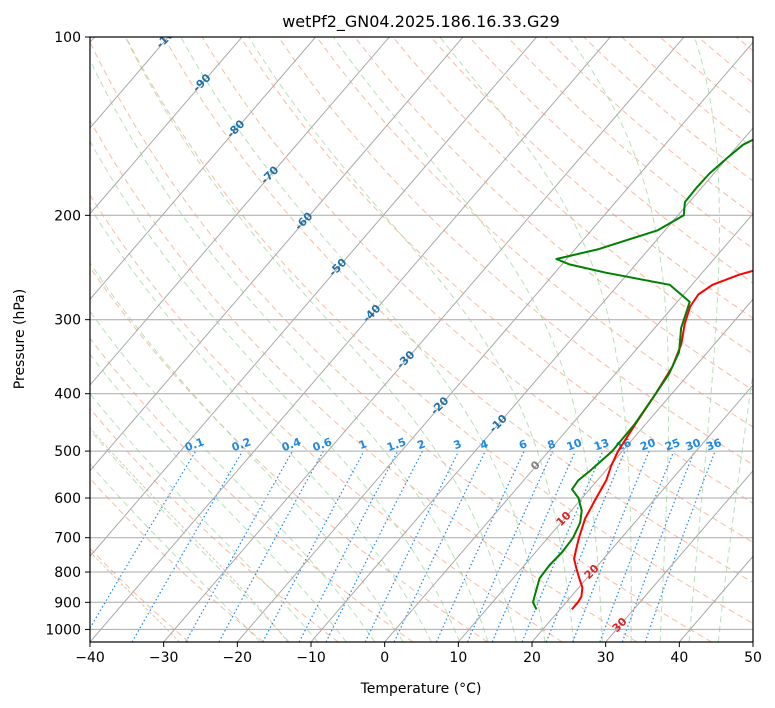 The height and width of the screenshot is (708, 775). Describe the element at coordinates (384, 658) in the screenshot. I see `x-tick-label: 0` at that location.